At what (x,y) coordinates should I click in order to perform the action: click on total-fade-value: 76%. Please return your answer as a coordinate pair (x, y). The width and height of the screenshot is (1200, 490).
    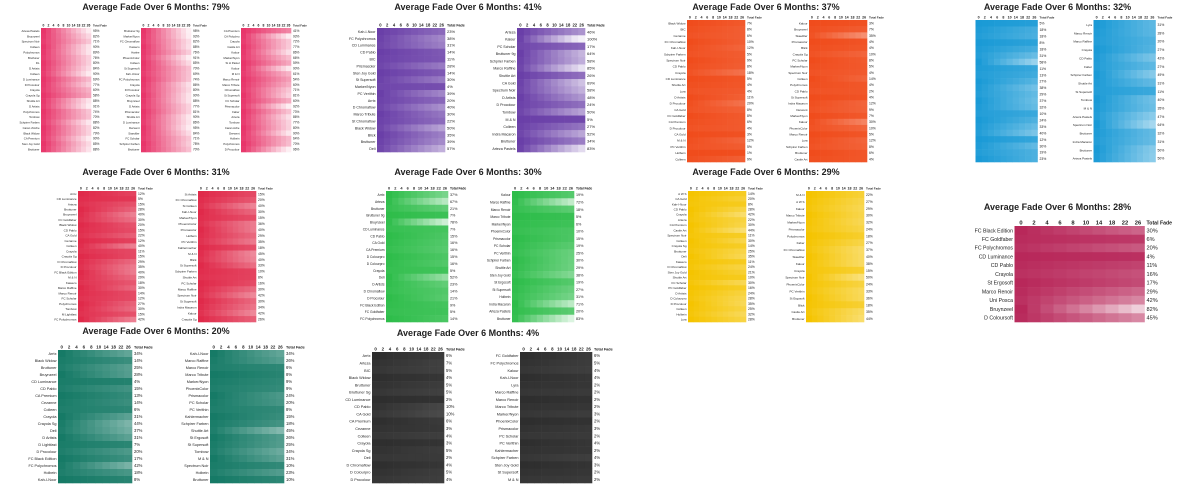
    Looking at the image, I should click on (96, 58).